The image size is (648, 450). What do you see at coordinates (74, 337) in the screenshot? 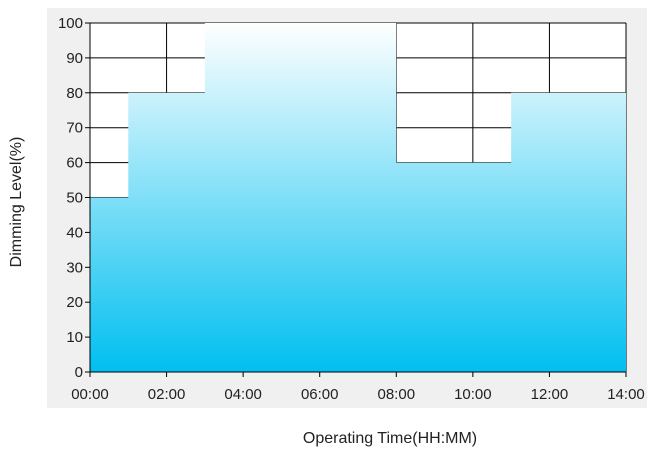
I see `y-tick-label: 10` at bounding box center [74, 337].